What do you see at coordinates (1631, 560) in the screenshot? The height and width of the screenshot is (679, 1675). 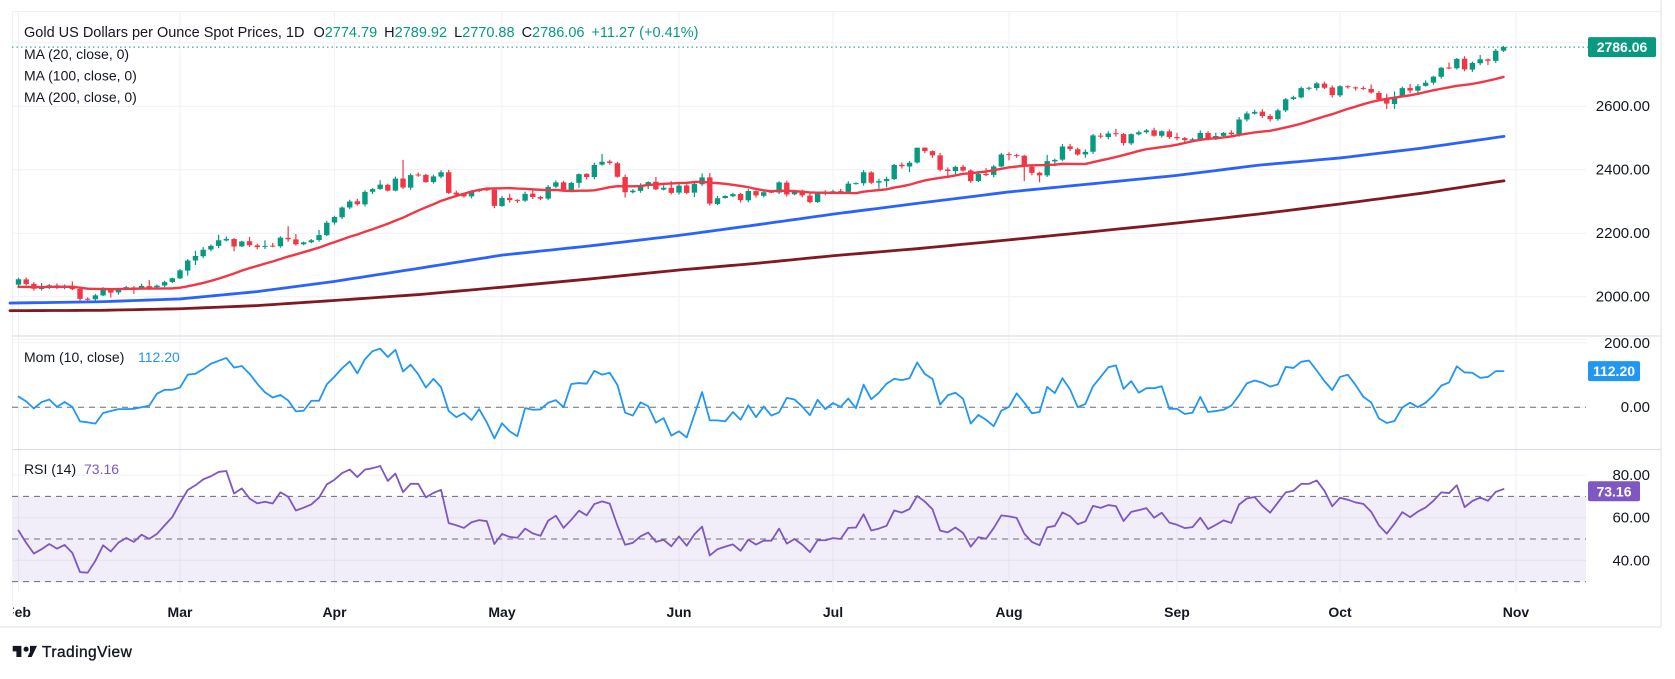 I see `svg-text: 40.00` at bounding box center [1631, 560].